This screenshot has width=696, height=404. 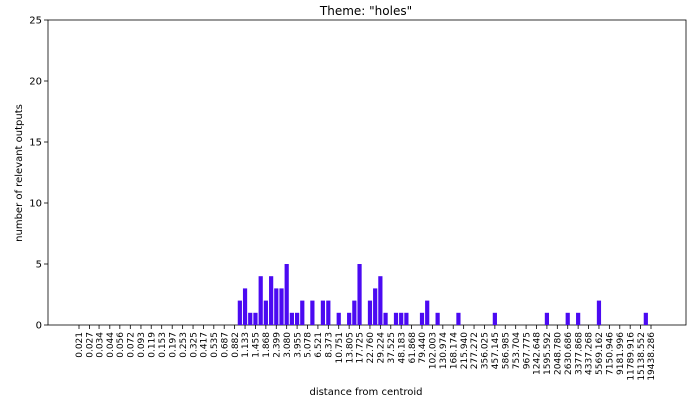 I want to click on x-tick-label: 3377.868, so click(x=579, y=353).